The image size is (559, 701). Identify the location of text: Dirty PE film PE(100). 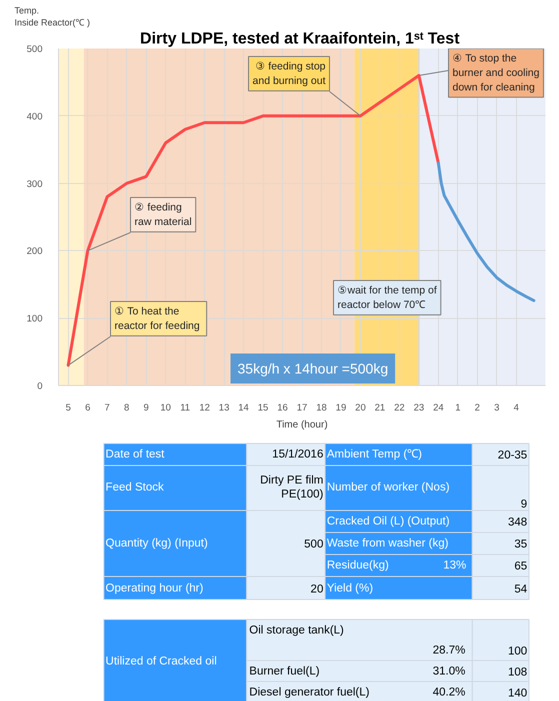
(292, 487).